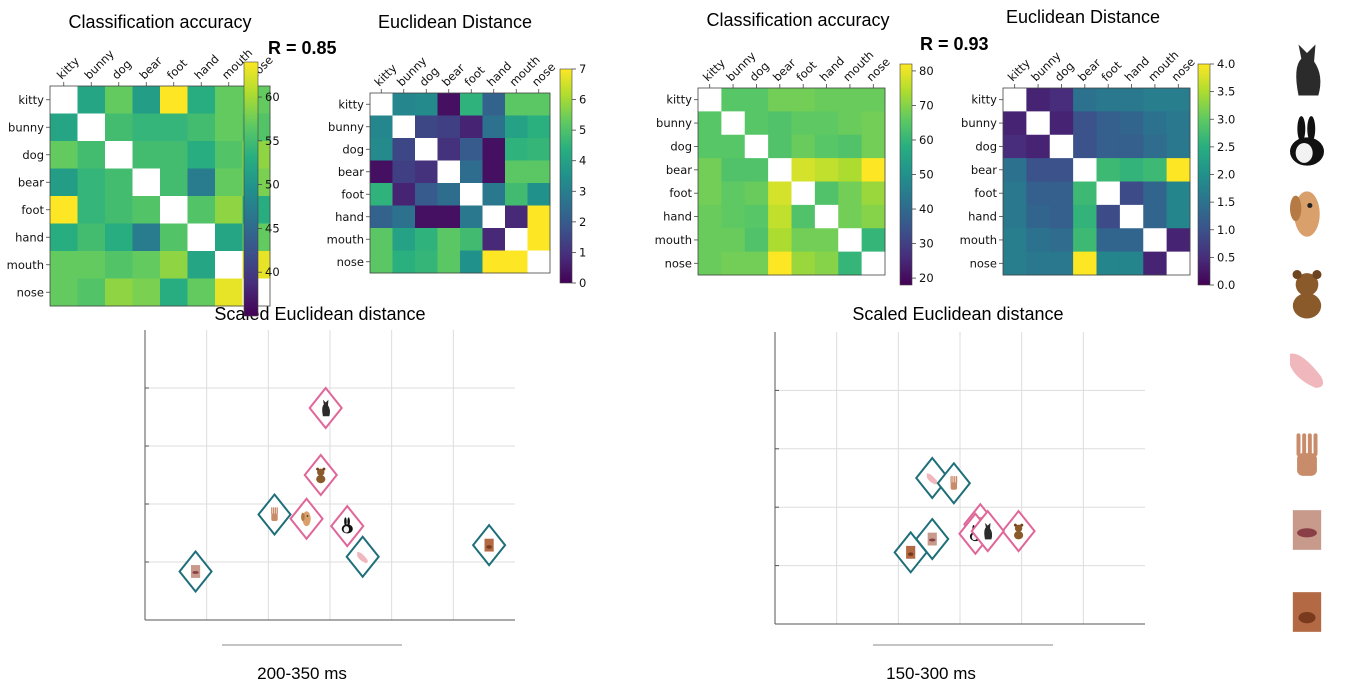 This screenshot has height=684, width=1347. I want to click on bear-ear, so click(318, 469).